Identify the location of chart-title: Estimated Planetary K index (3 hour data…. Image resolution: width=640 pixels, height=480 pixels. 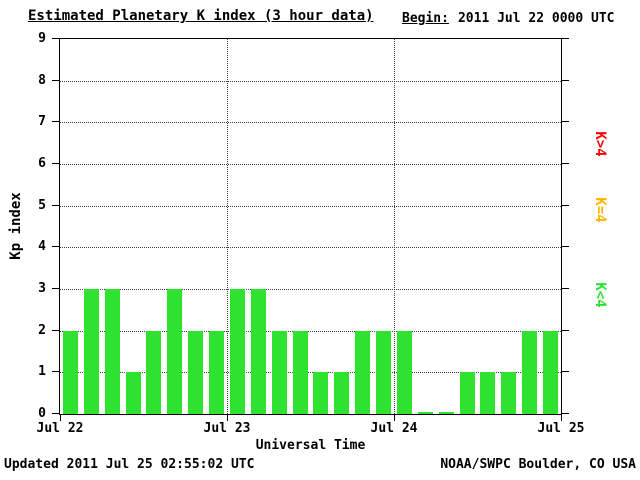
(201, 16).